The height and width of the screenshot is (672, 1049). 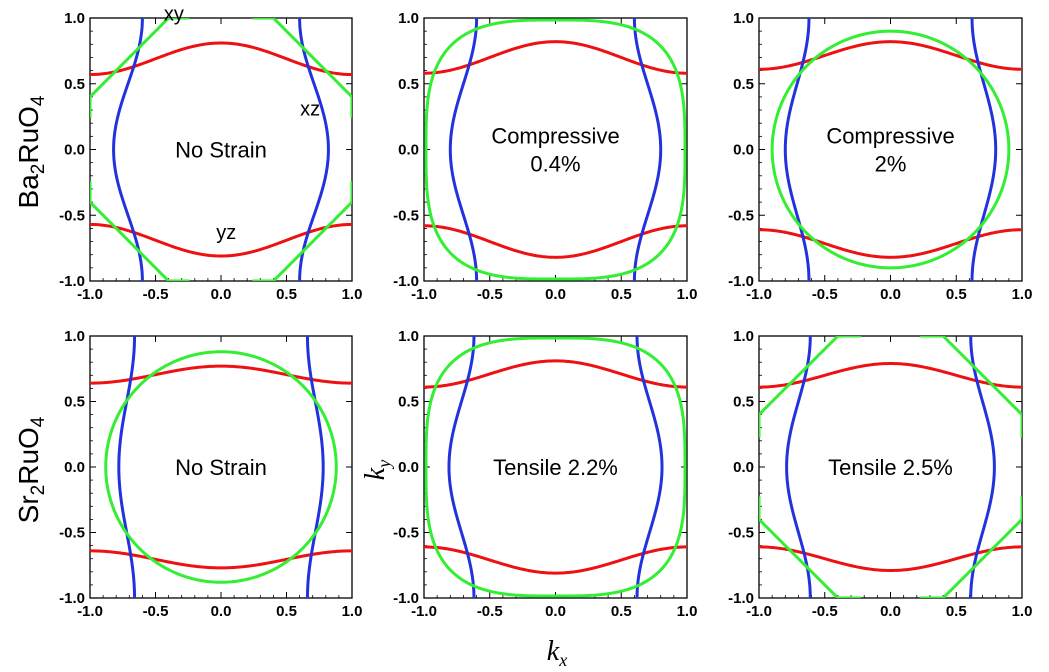 I want to click on panel-label: Tensile 2.2%, so click(x=555, y=467).